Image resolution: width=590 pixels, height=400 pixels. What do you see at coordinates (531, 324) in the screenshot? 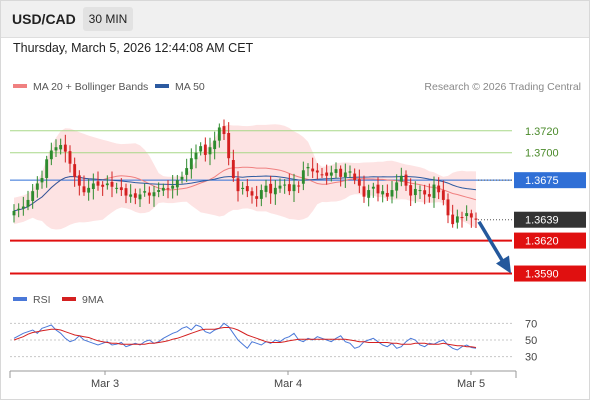
I see `rsi-tick-70: 70` at bounding box center [531, 324].